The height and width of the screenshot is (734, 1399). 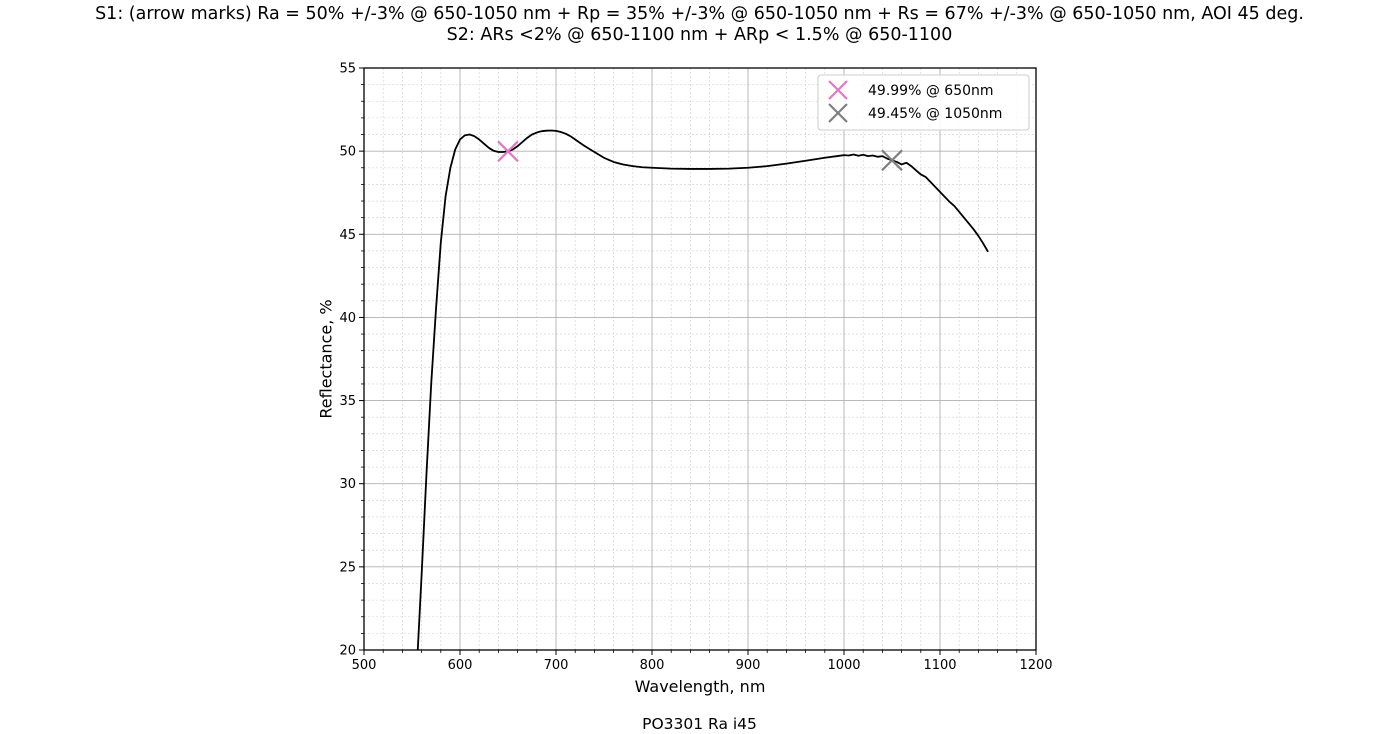 I want to click on x-tick-label: 1100, so click(x=939, y=665).